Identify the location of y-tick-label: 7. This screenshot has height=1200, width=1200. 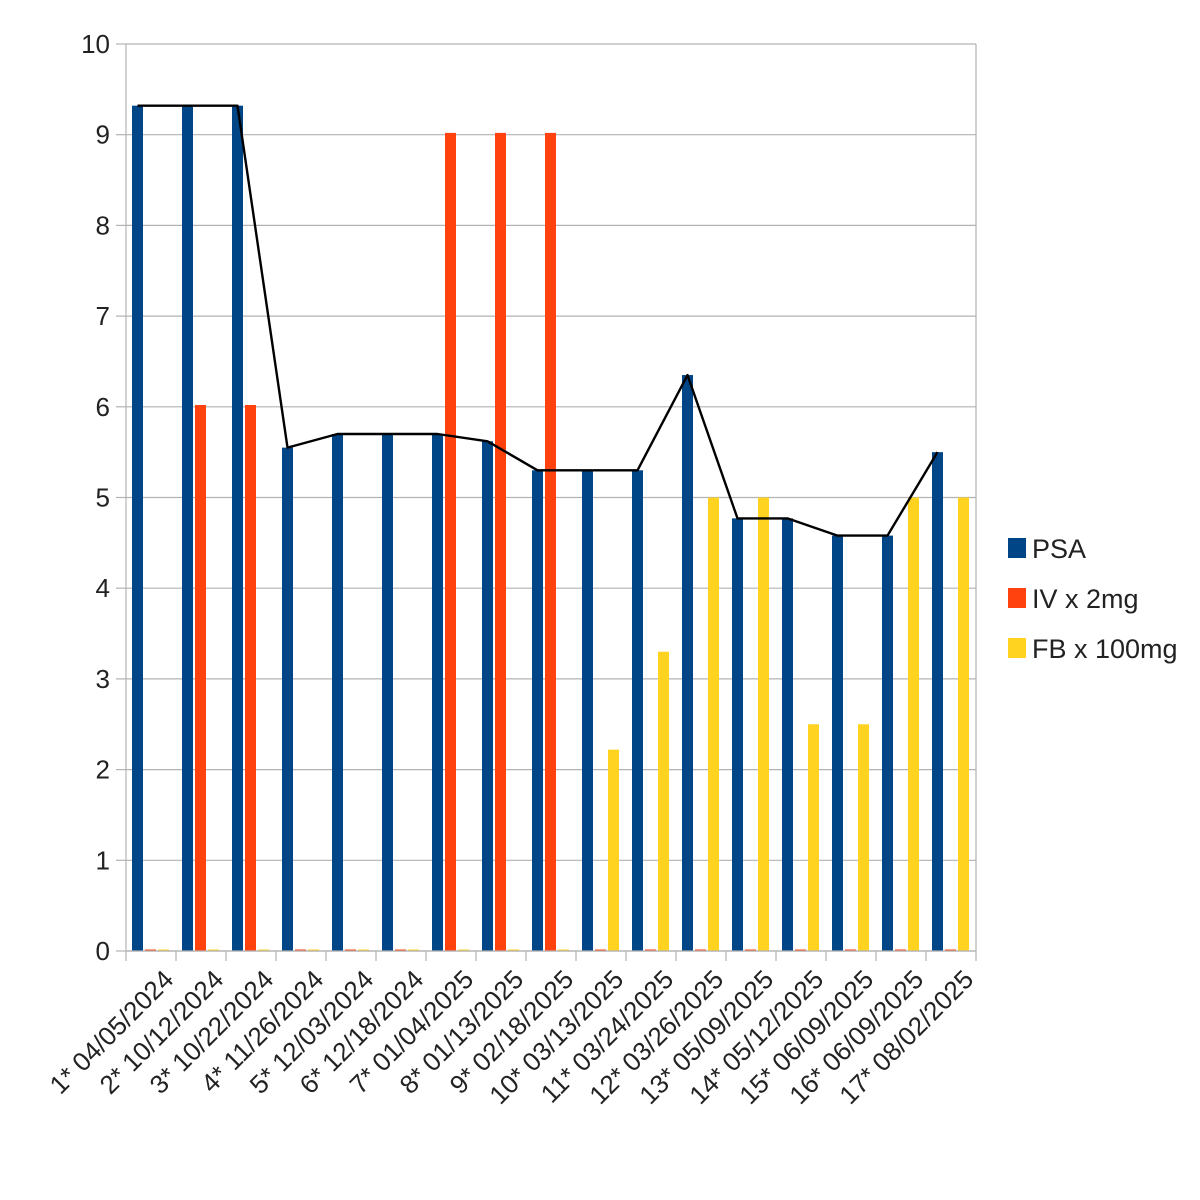
(103, 316).